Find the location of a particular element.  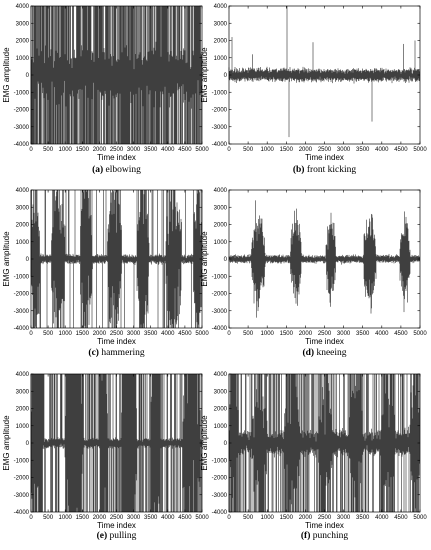

subplot-caption: (e) pulling is located at coordinates (117, 535).